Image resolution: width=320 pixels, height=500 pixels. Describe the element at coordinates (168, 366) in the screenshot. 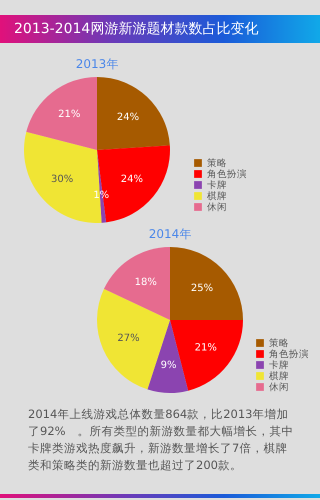

I see `data-label: 9%` at that location.